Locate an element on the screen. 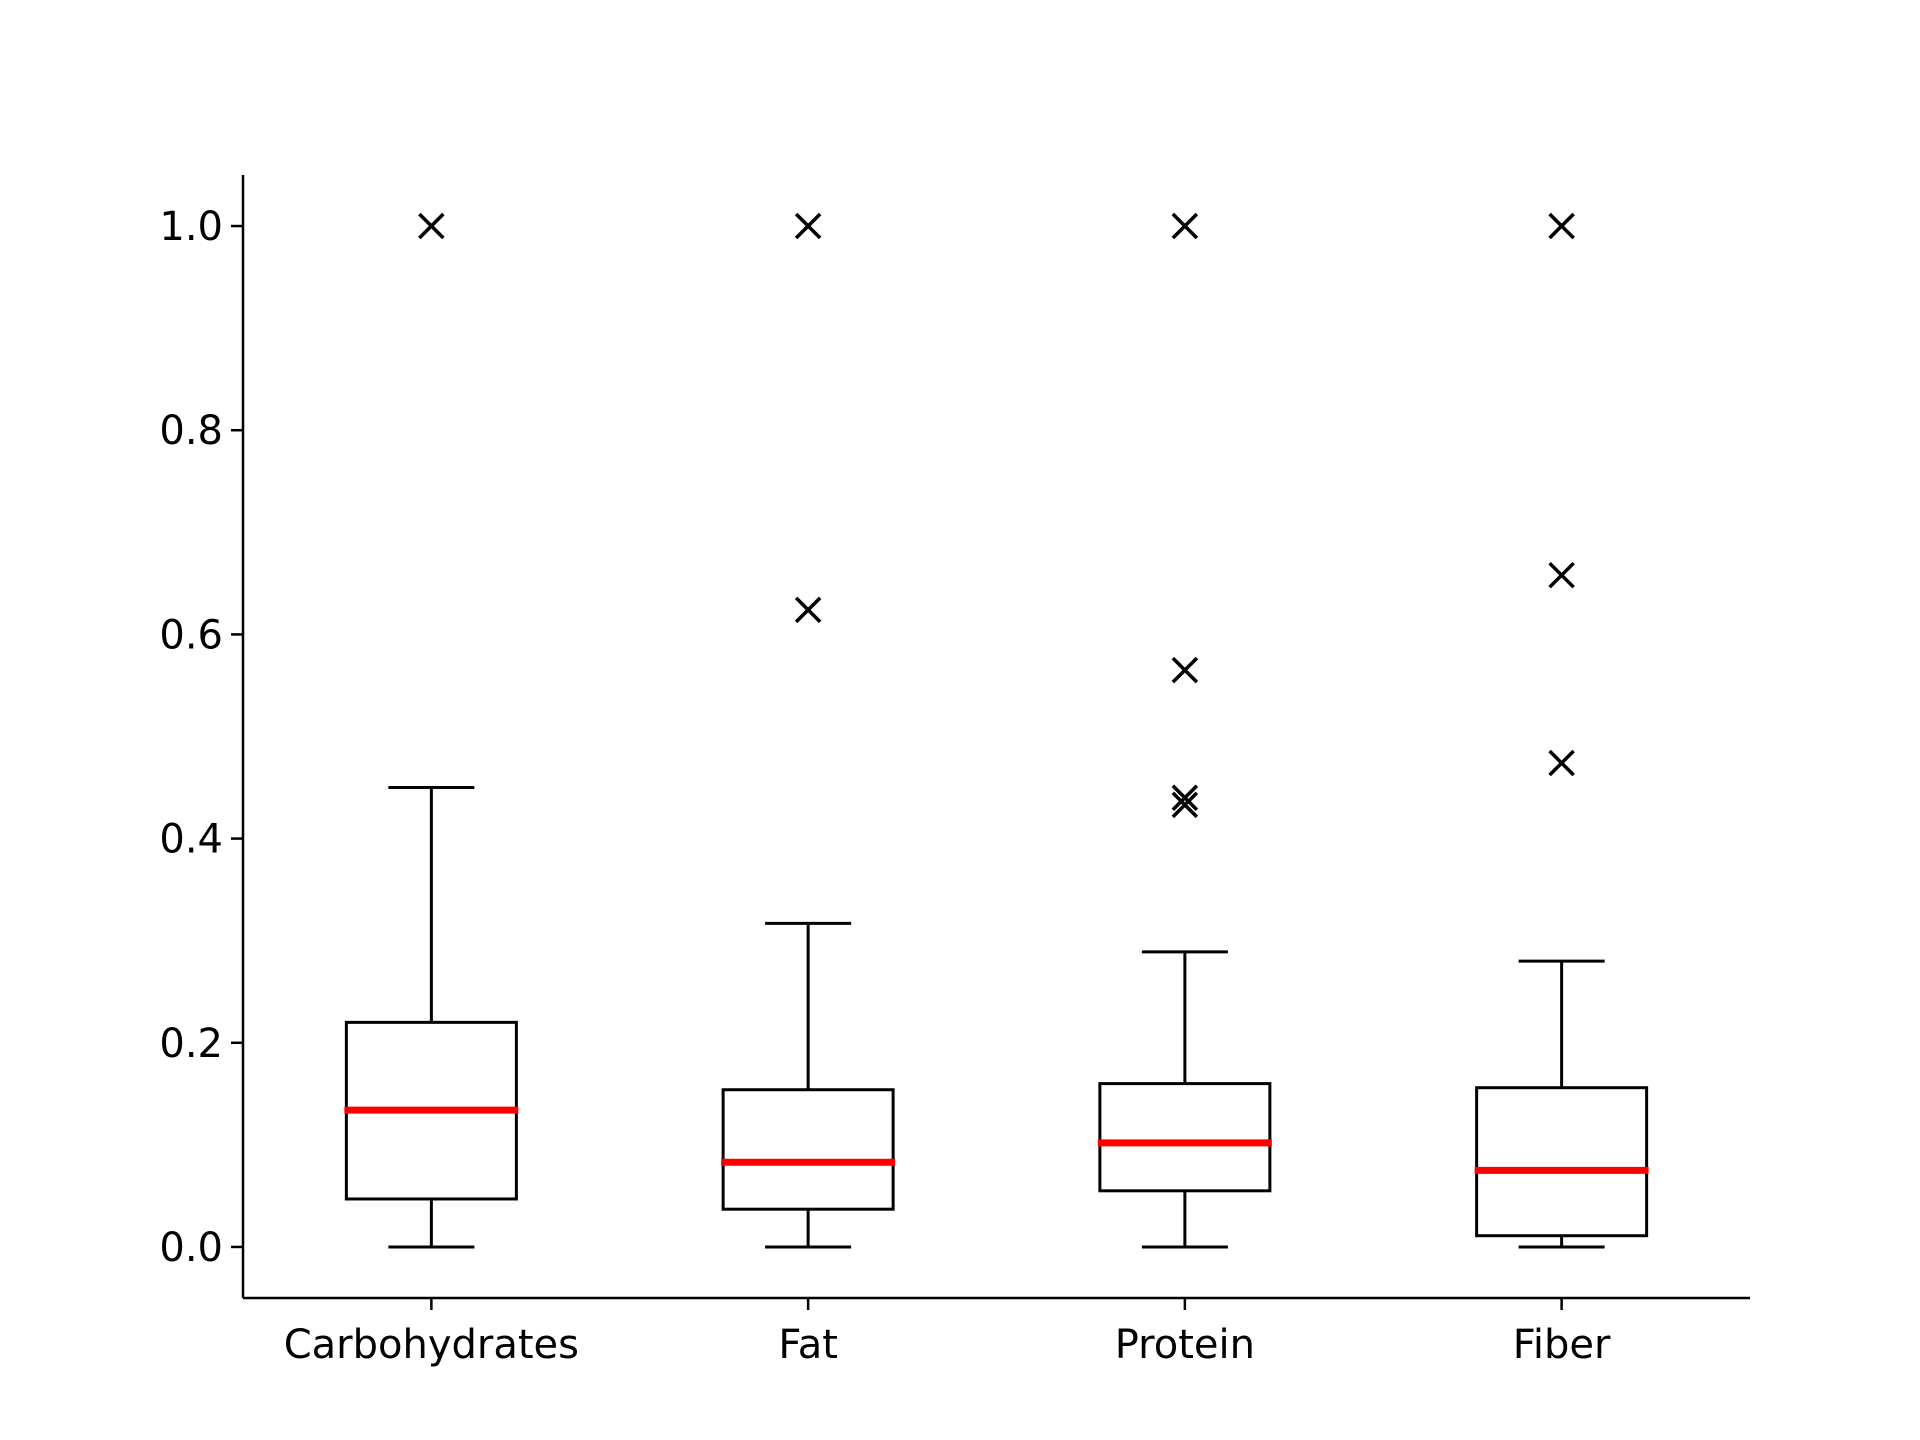 The image size is (1920, 1440). y-tick-label: 0.2 is located at coordinates (191, 1044).